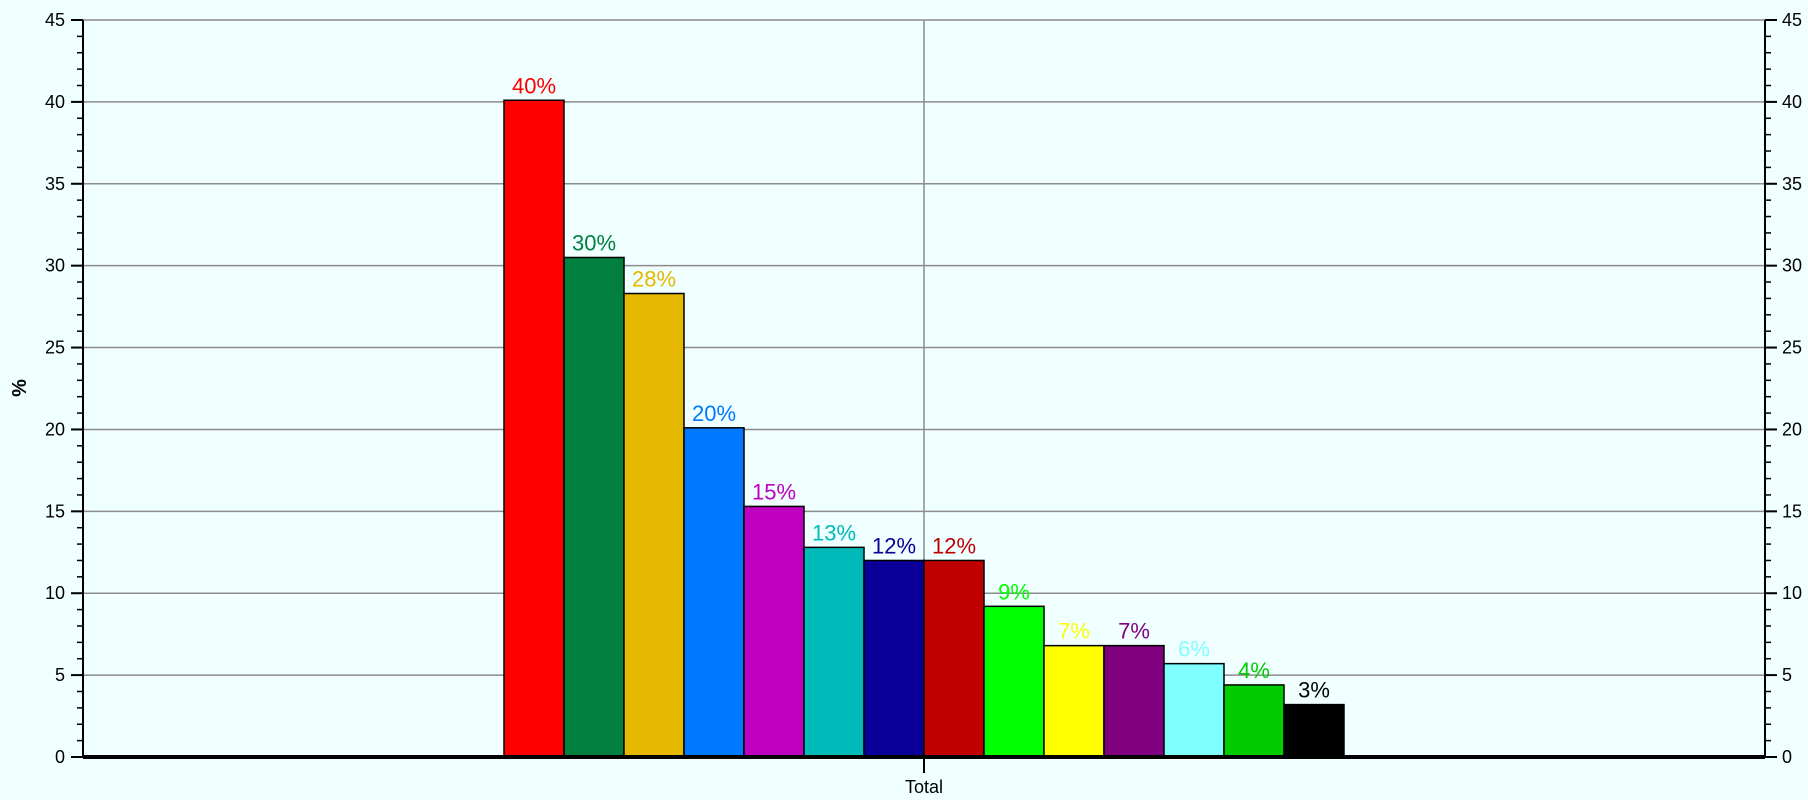 The image size is (1808, 800). I want to click on data-label: 4%, so click(1254, 670).